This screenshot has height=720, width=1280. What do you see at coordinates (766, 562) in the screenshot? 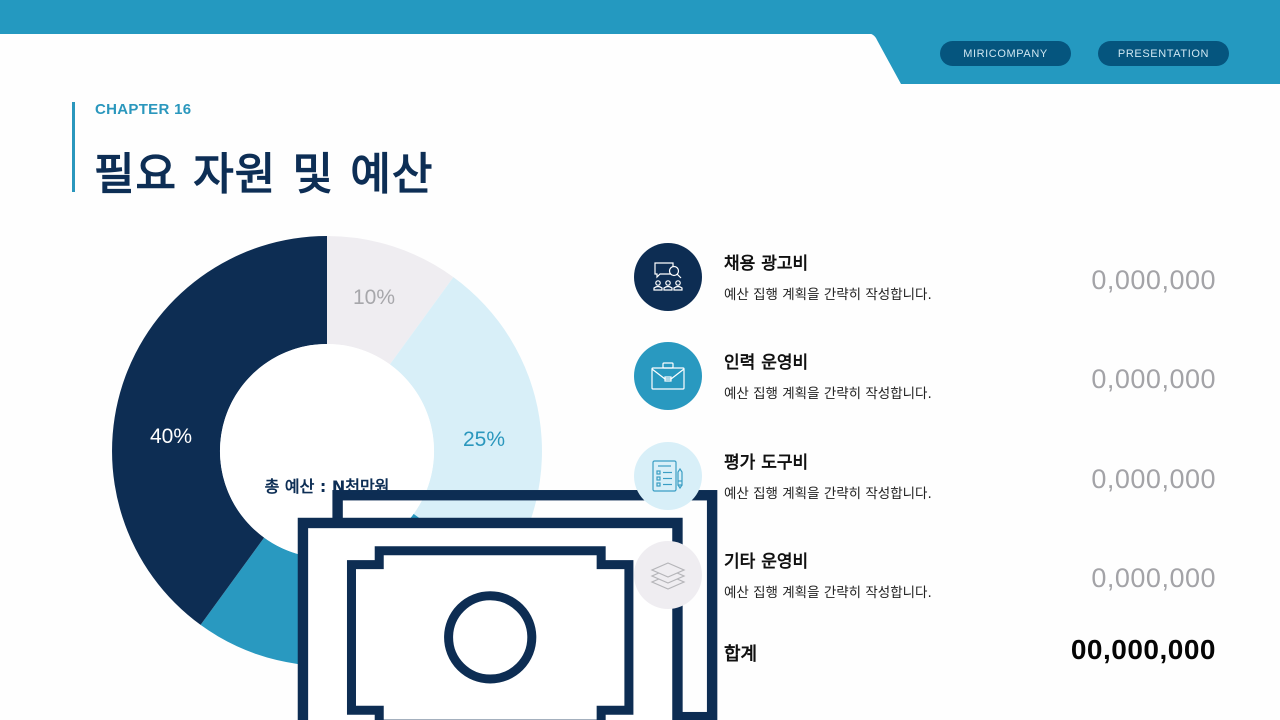
I see `item-name: 기타 운영비` at bounding box center [766, 562].